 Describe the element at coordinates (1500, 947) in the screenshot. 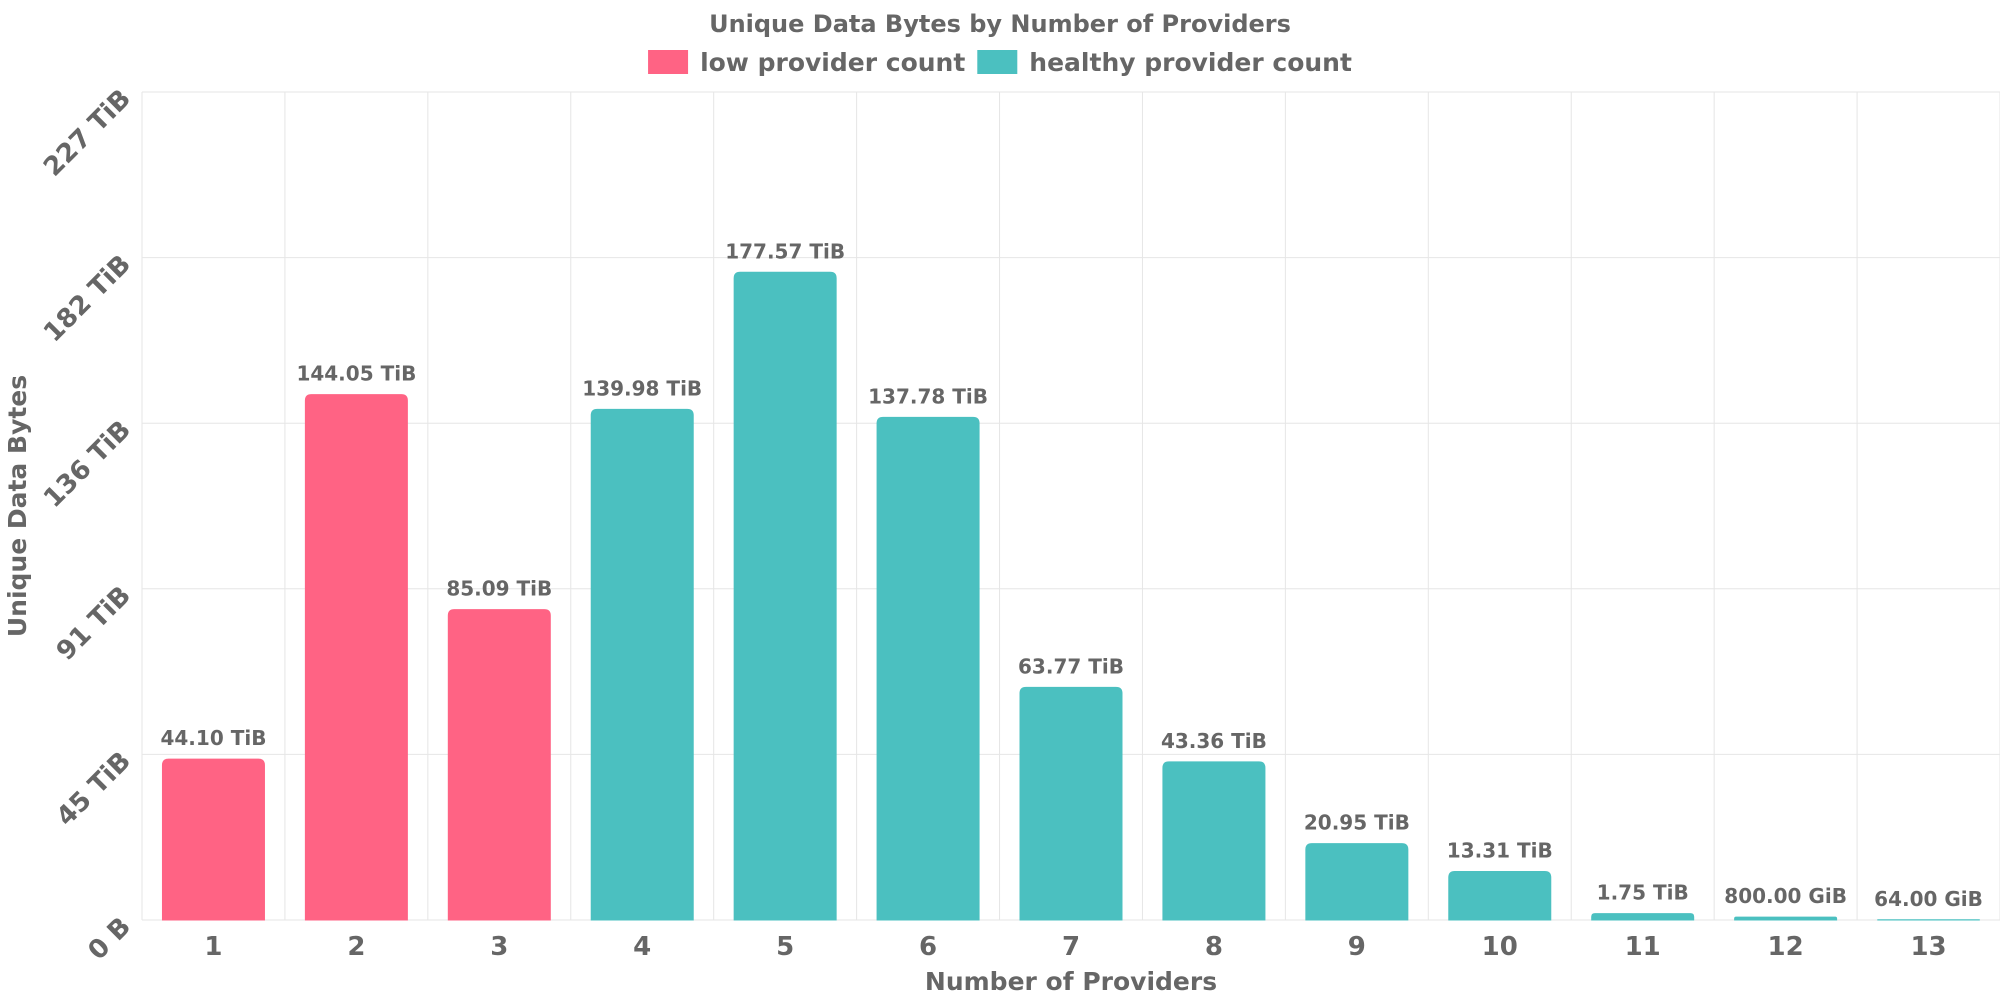

I see `x-tick-10: 10` at that location.